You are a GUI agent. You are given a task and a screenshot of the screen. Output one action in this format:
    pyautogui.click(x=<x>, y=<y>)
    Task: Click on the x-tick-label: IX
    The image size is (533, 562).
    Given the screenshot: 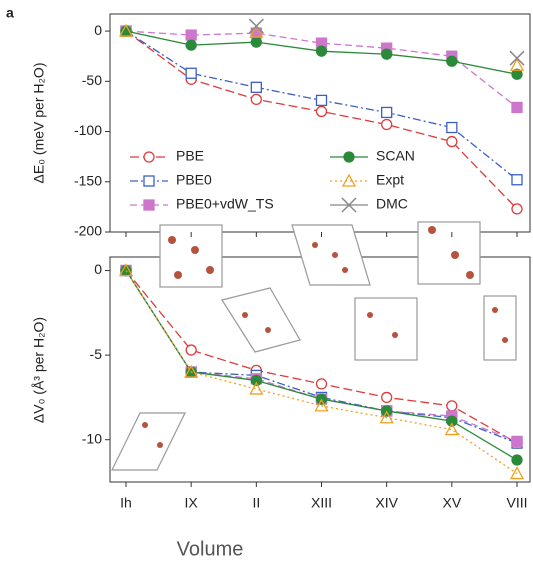 What is the action you would take?
    pyautogui.click(x=192, y=503)
    